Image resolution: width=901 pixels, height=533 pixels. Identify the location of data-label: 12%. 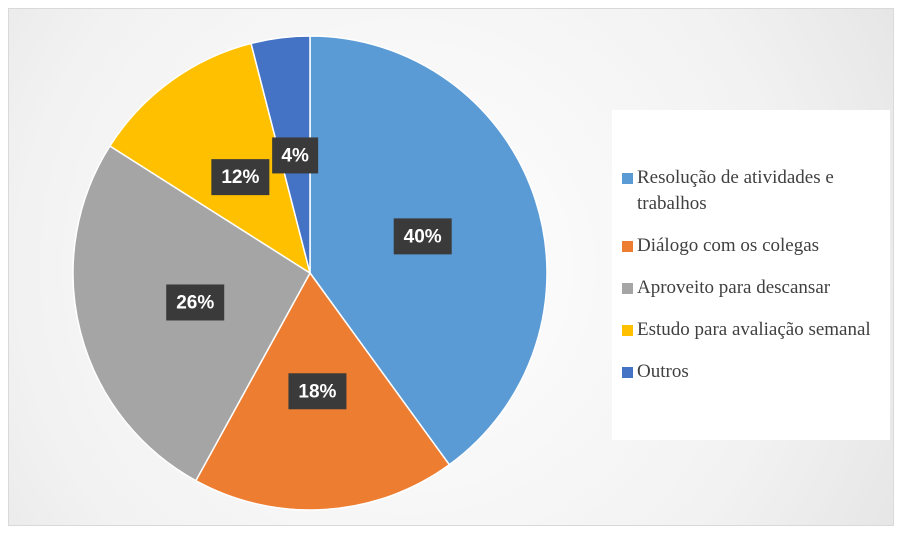
(240, 177).